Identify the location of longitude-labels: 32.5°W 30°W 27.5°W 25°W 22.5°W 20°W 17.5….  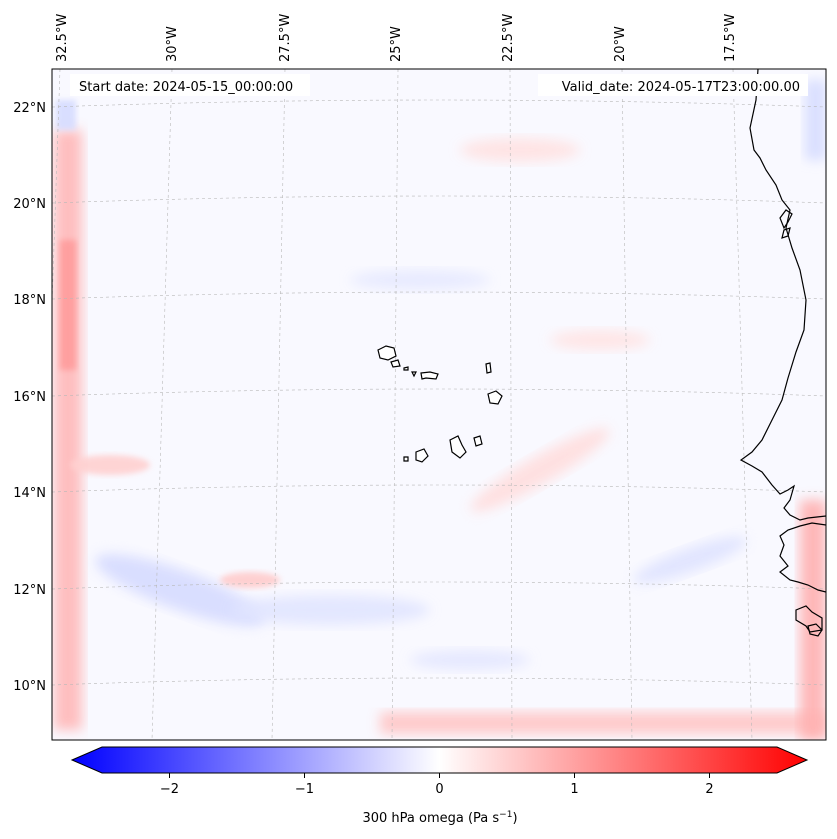
(396, 38).